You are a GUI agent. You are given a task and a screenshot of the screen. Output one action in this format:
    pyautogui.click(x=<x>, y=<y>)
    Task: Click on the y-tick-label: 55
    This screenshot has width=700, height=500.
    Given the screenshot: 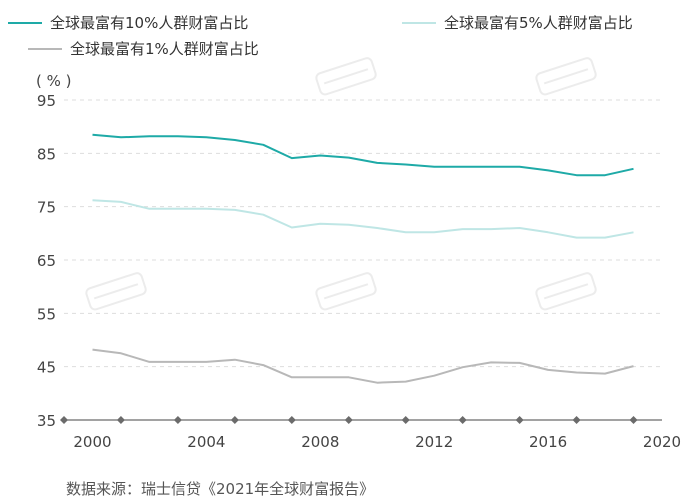 What is the action you would take?
    pyautogui.click(x=46, y=314)
    